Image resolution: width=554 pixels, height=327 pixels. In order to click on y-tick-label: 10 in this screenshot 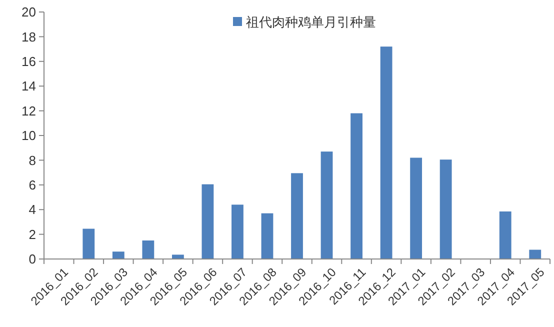, I will do `click(29, 136)`.